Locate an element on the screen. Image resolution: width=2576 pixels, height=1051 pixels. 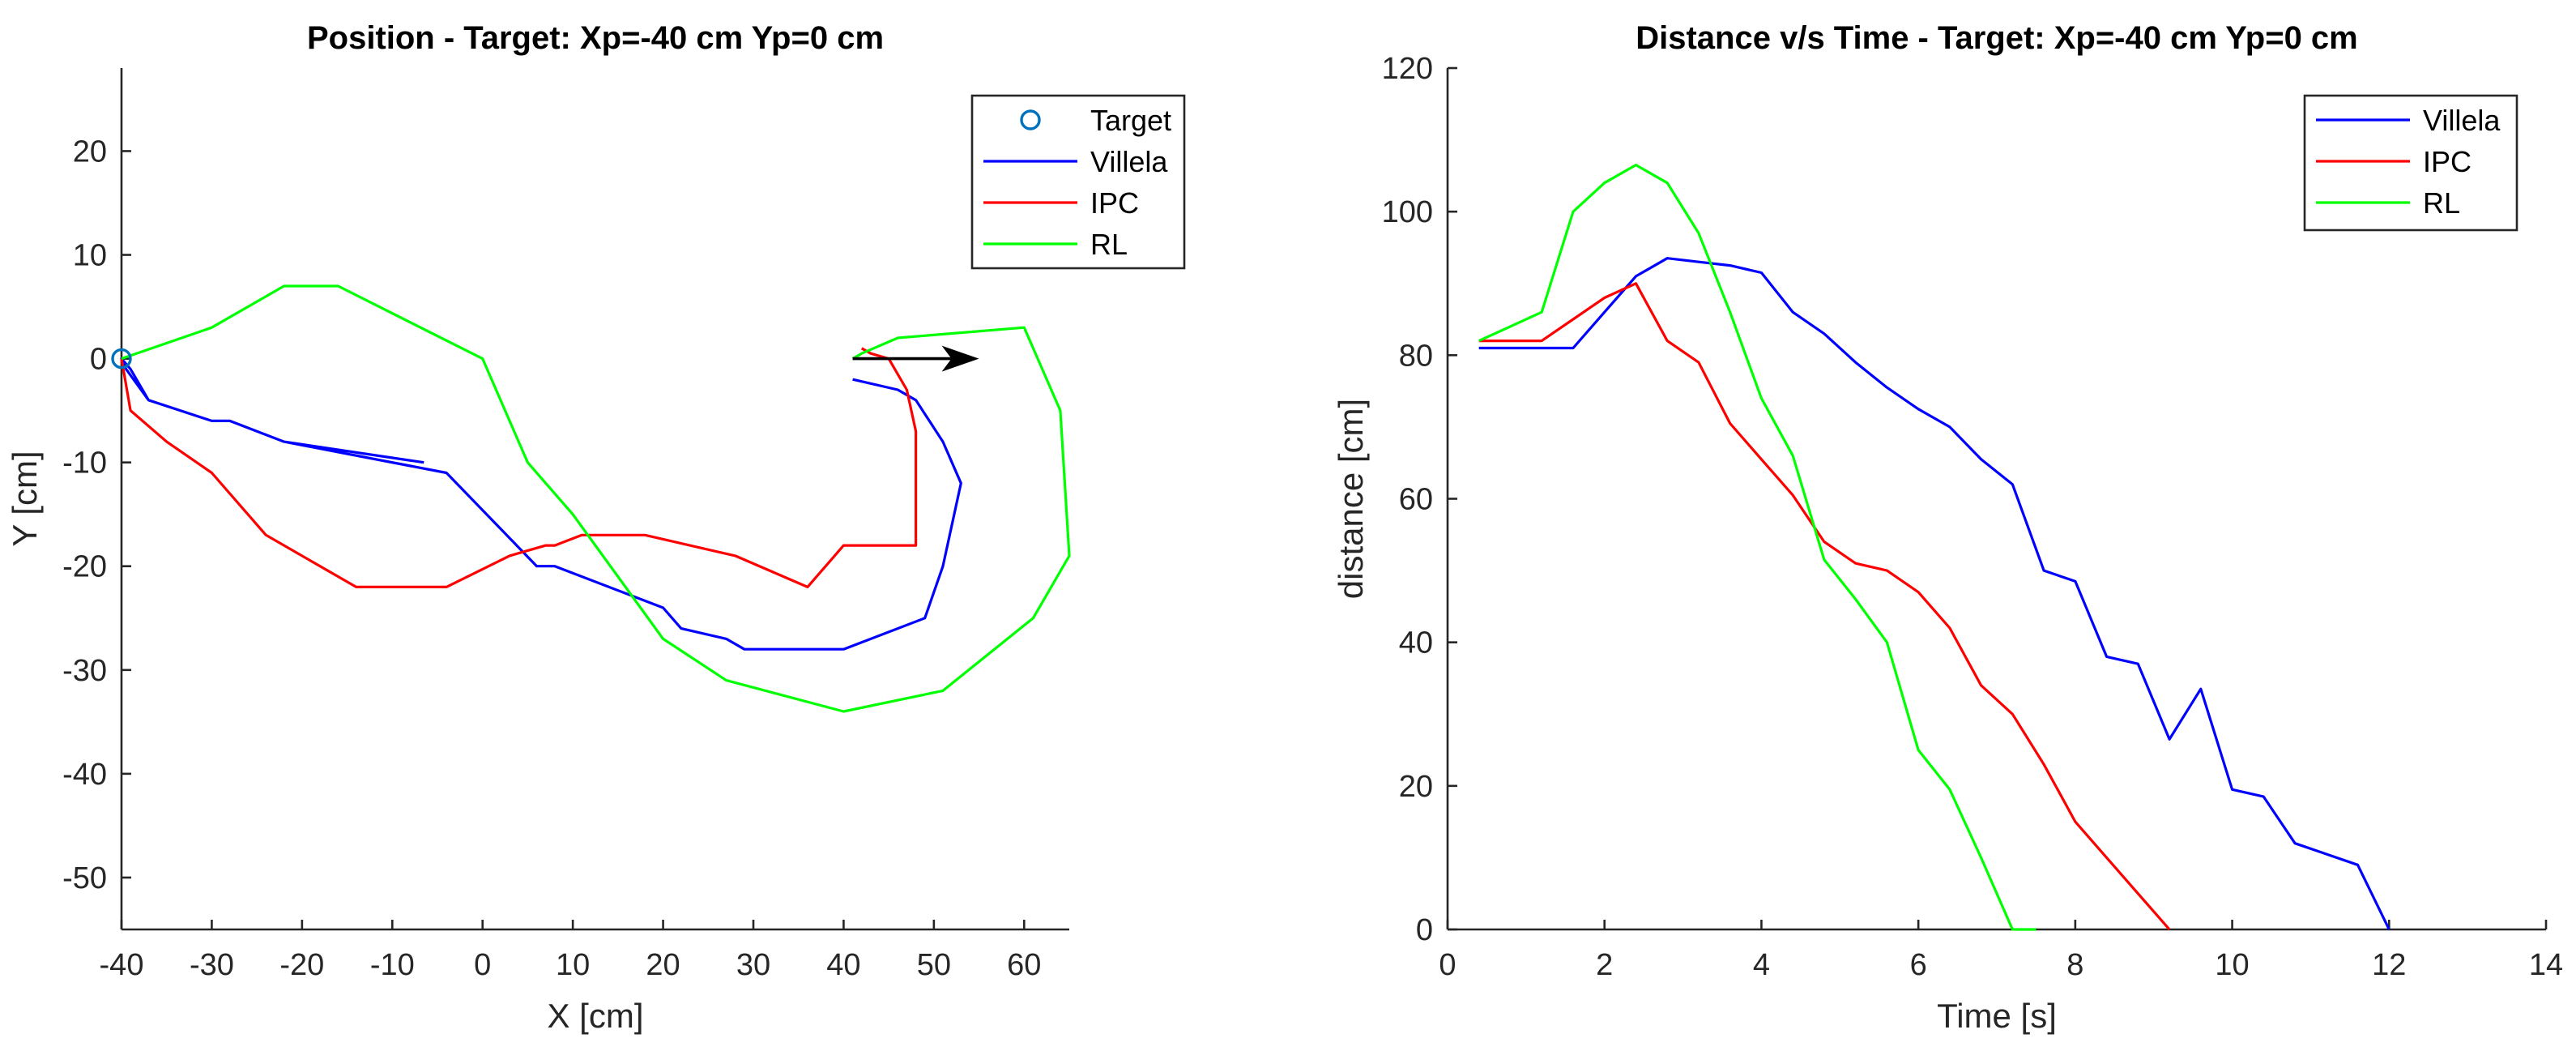
x-axis-label: Time [s] is located at coordinates (1997, 1016).